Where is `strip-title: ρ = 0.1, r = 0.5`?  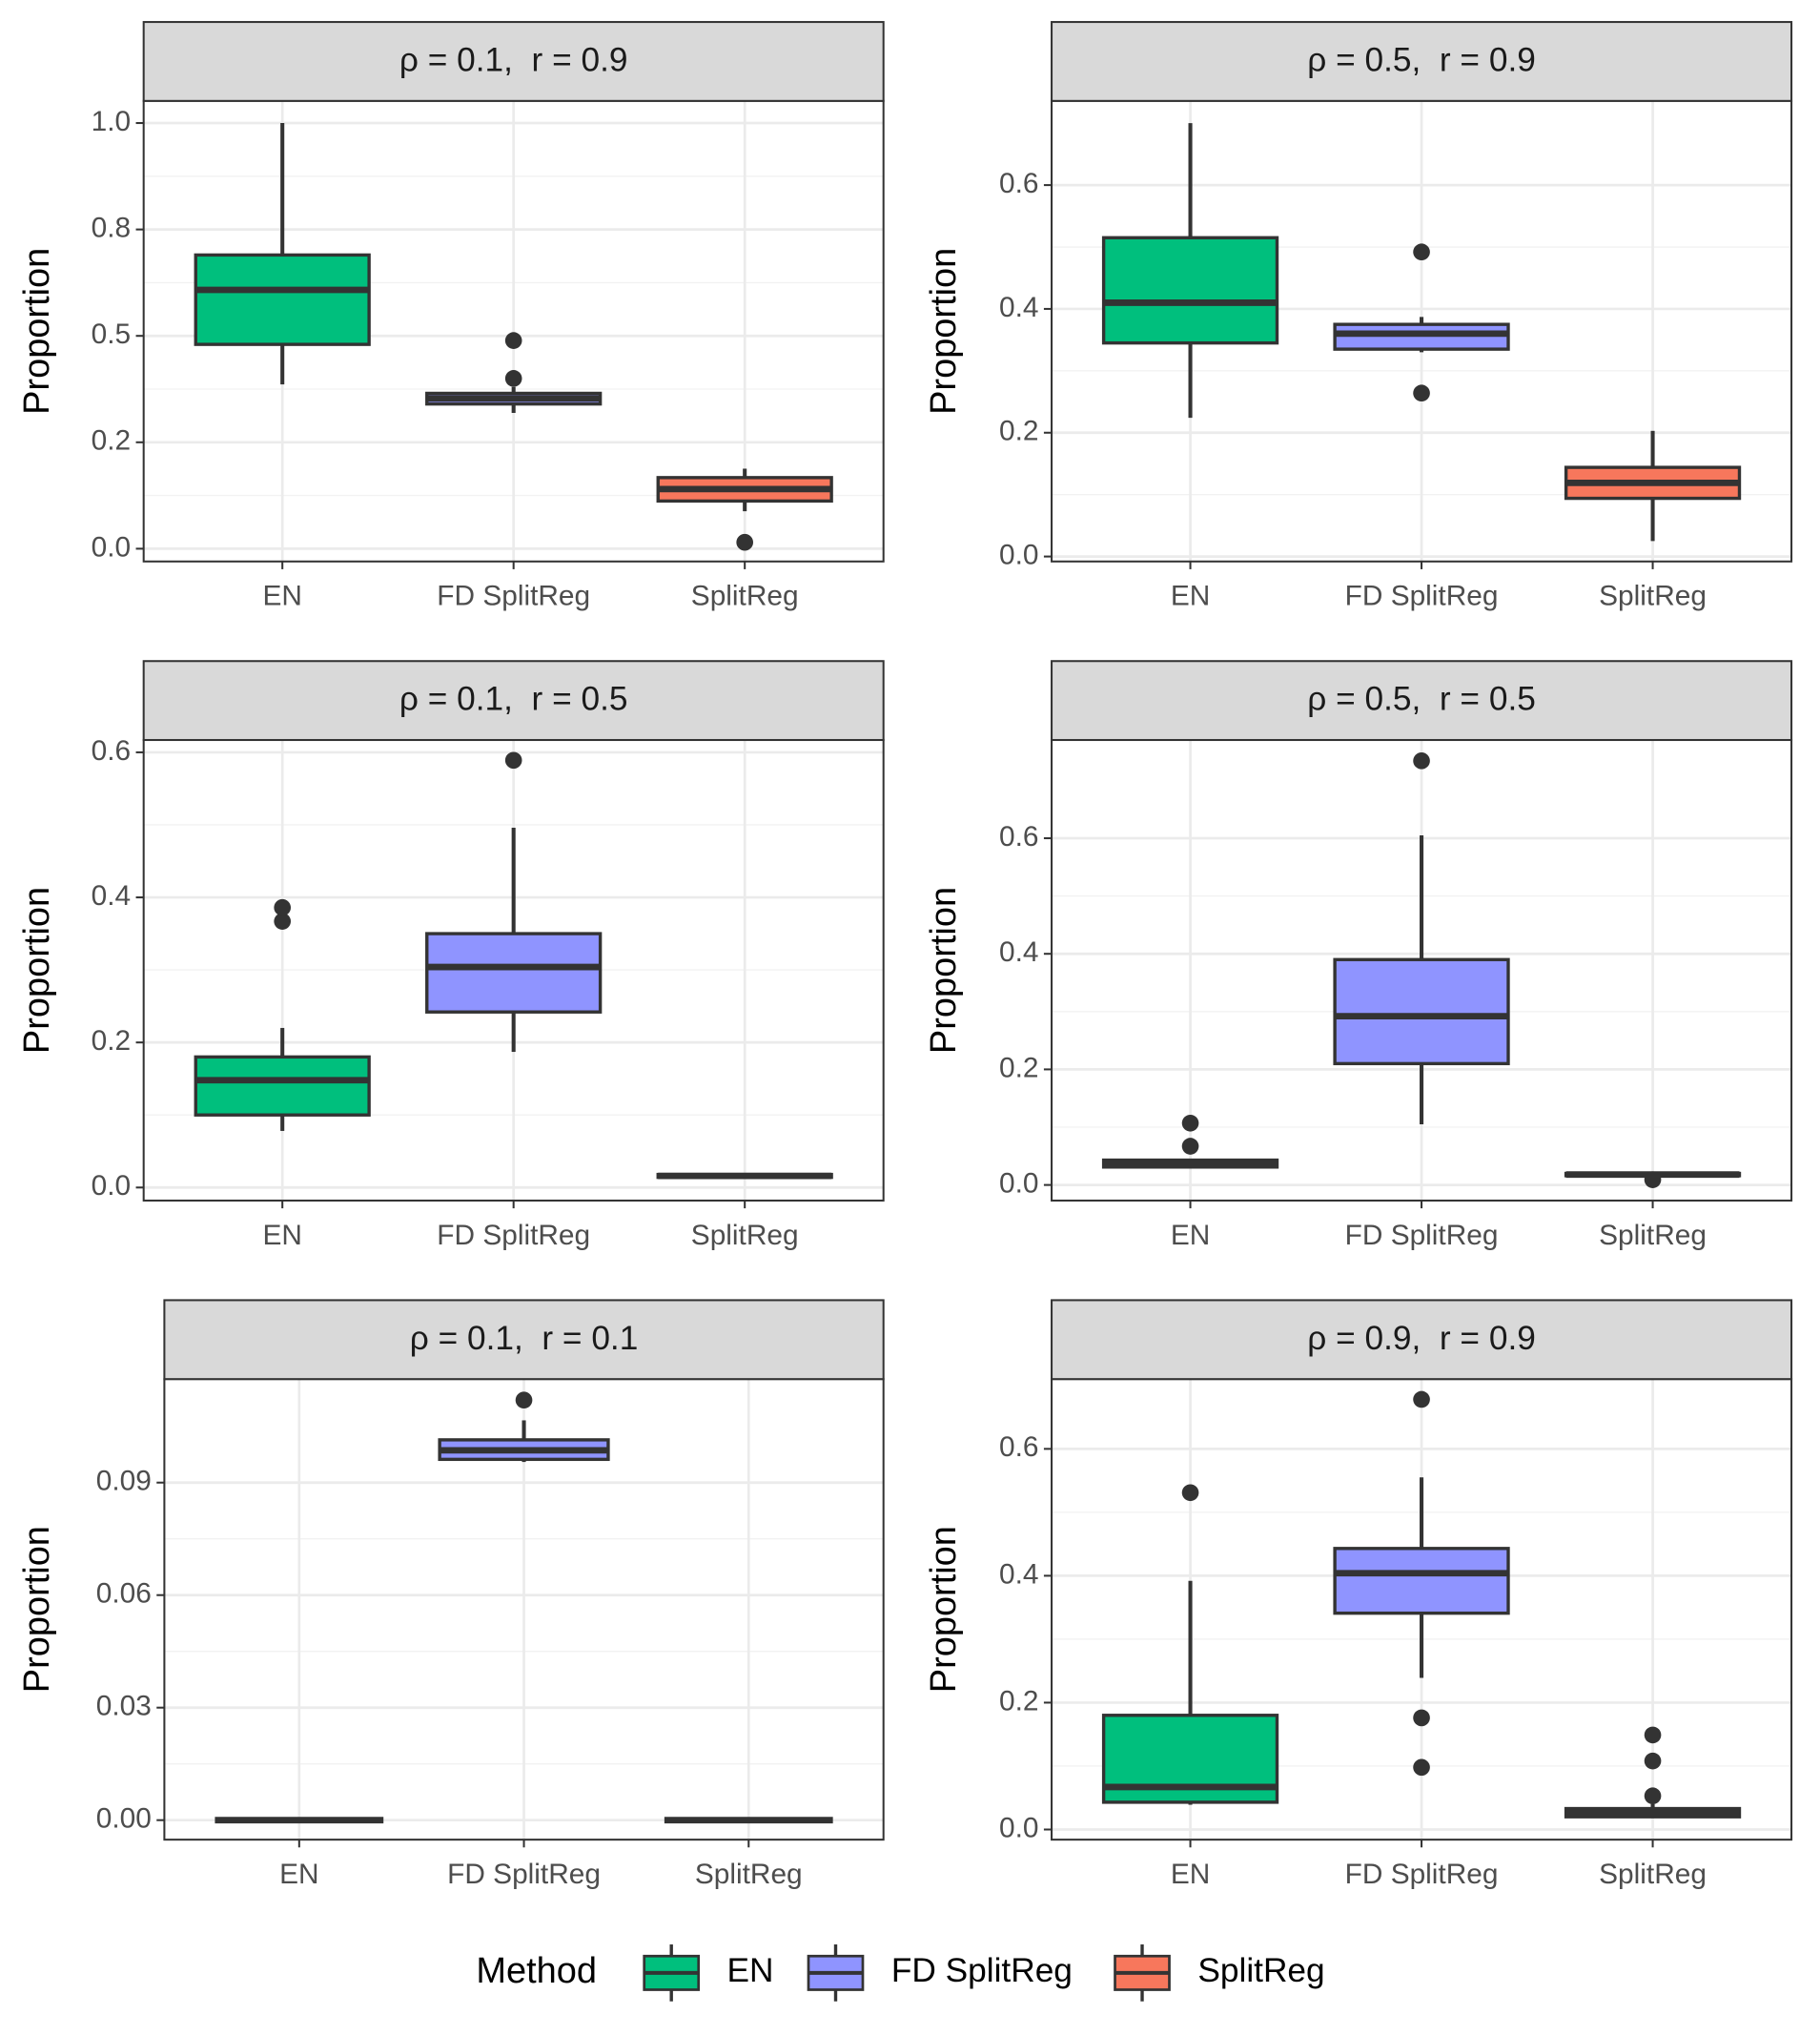 strip-title: ρ = 0.1, r = 0.5 is located at coordinates (513, 699).